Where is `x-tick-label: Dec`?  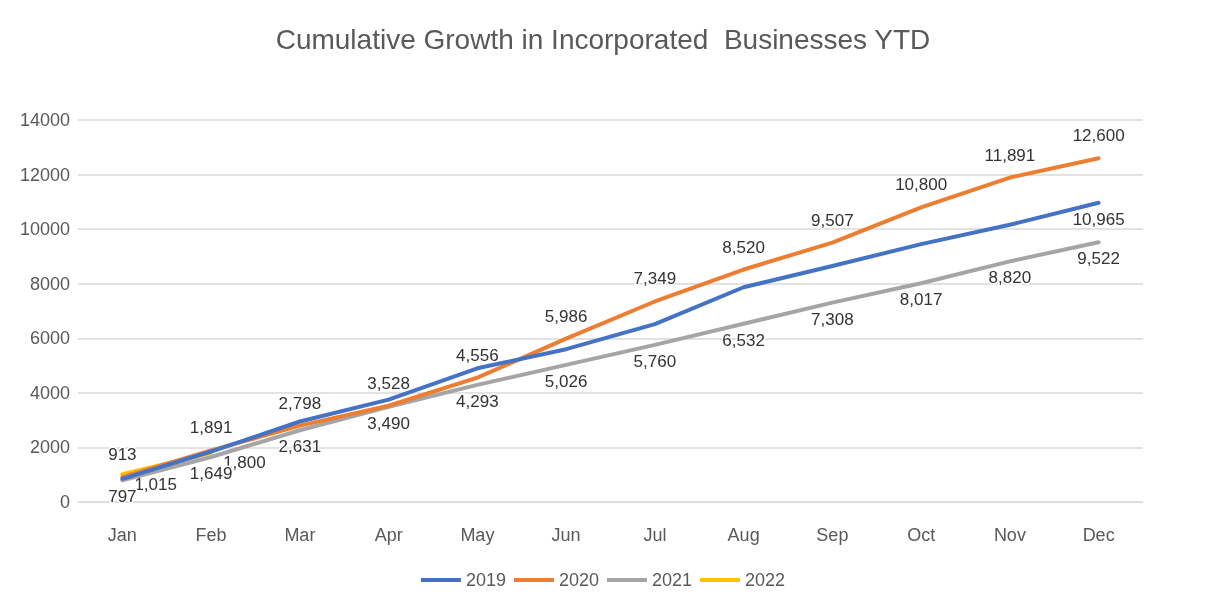
x-tick-label: Dec is located at coordinates (1098, 535).